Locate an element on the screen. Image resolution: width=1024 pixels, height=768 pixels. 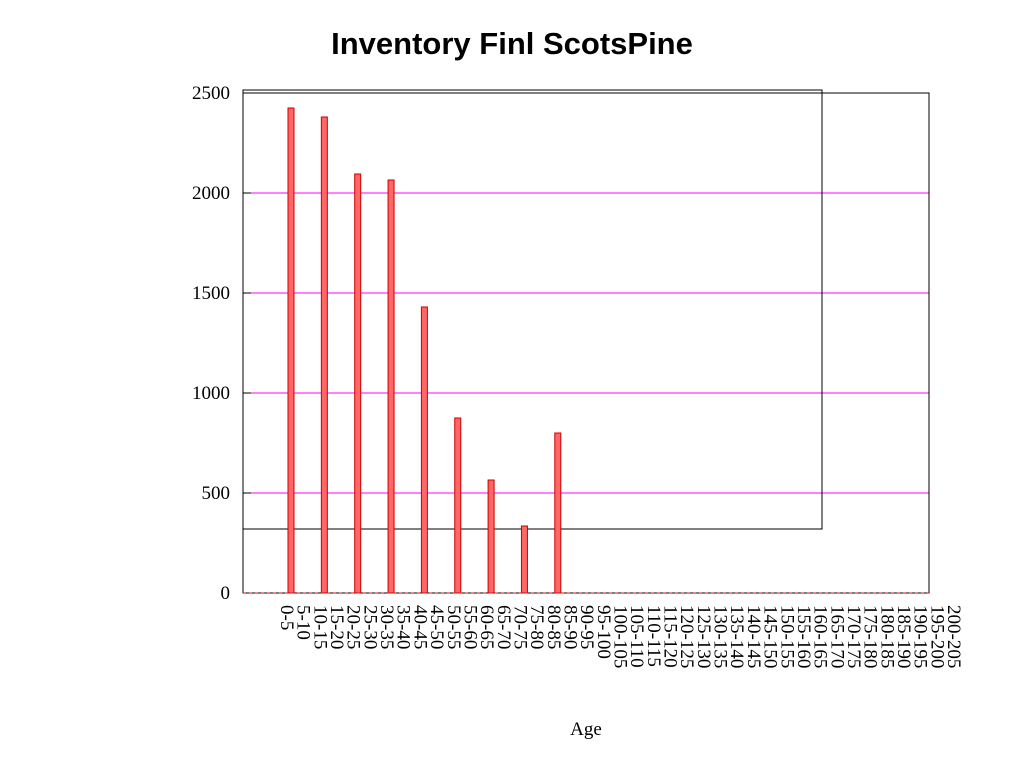
x-tick-label: 110-115 is located at coordinates (653, 636).